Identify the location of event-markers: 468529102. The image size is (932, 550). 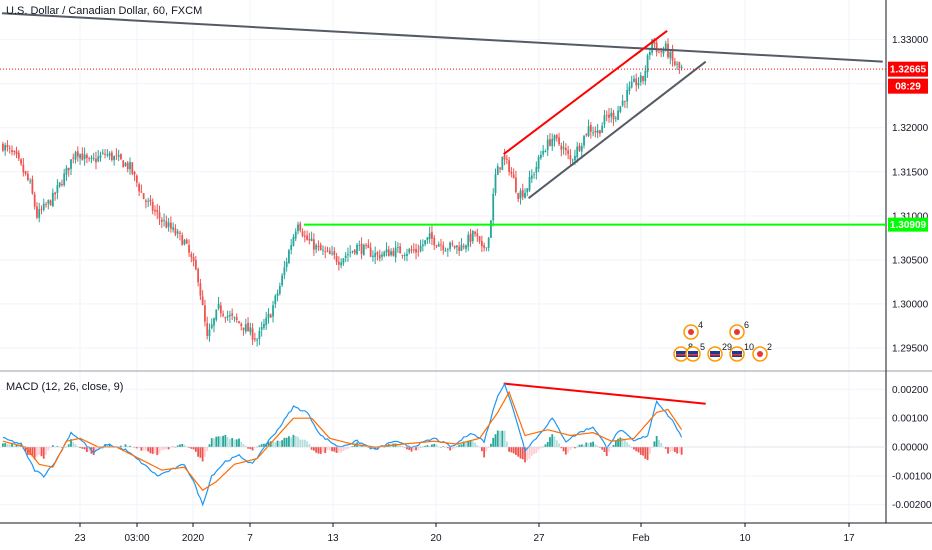
(722, 341).